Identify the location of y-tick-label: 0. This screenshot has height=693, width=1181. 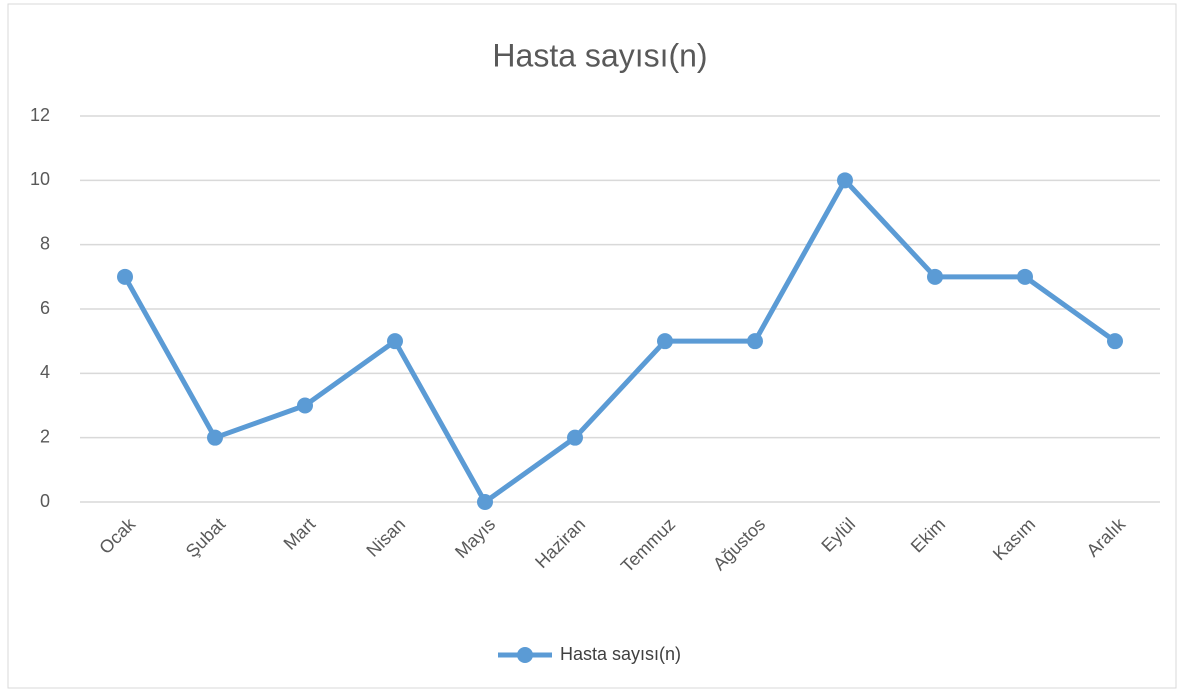
(45, 501).